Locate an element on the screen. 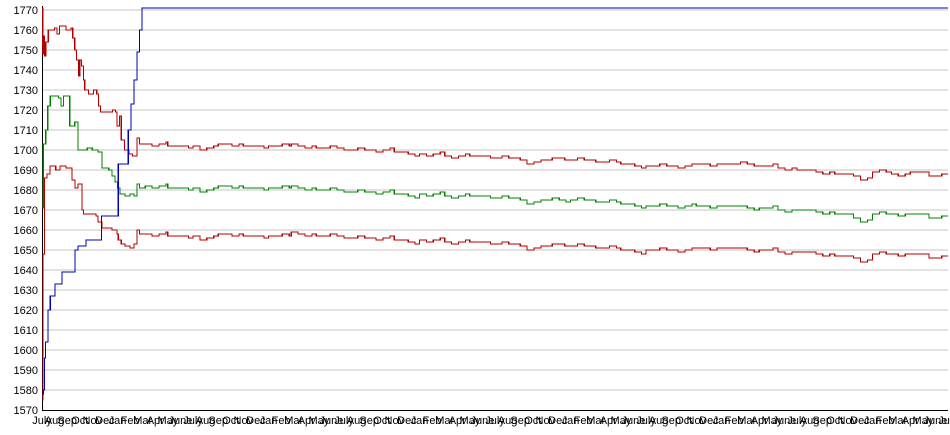 The width and height of the screenshot is (950, 435). y-axis-label: 1630 is located at coordinates (26, 291).